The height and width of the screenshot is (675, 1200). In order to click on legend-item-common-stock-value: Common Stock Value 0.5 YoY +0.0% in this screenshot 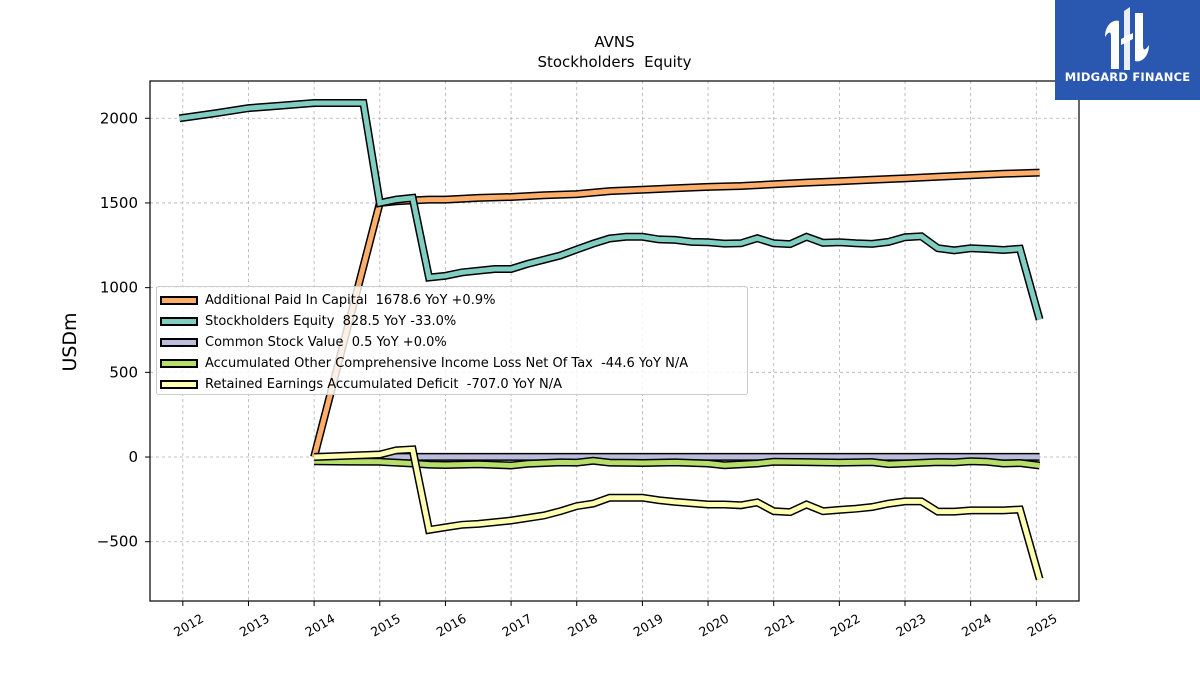, I will do `click(452, 342)`.